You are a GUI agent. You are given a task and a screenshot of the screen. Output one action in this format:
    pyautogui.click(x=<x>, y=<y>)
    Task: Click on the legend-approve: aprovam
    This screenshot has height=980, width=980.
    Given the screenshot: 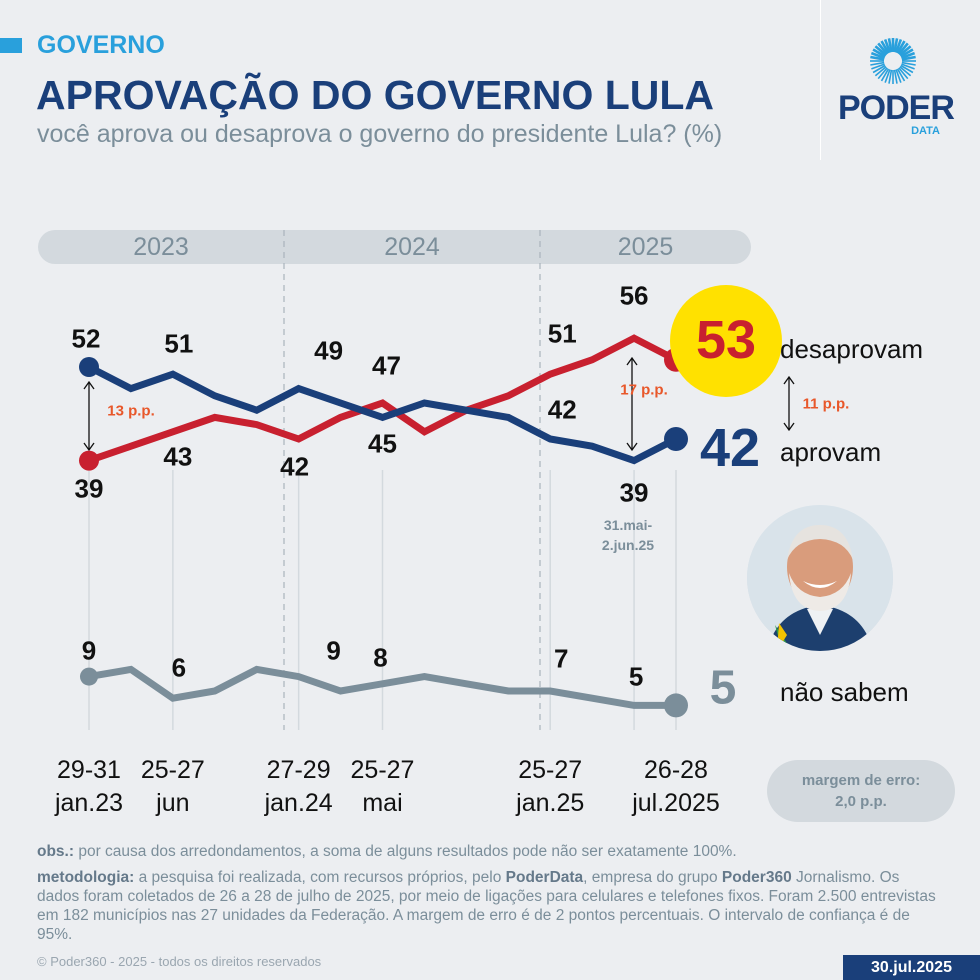 What is the action you would take?
    pyautogui.click(x=831, y=452)
    